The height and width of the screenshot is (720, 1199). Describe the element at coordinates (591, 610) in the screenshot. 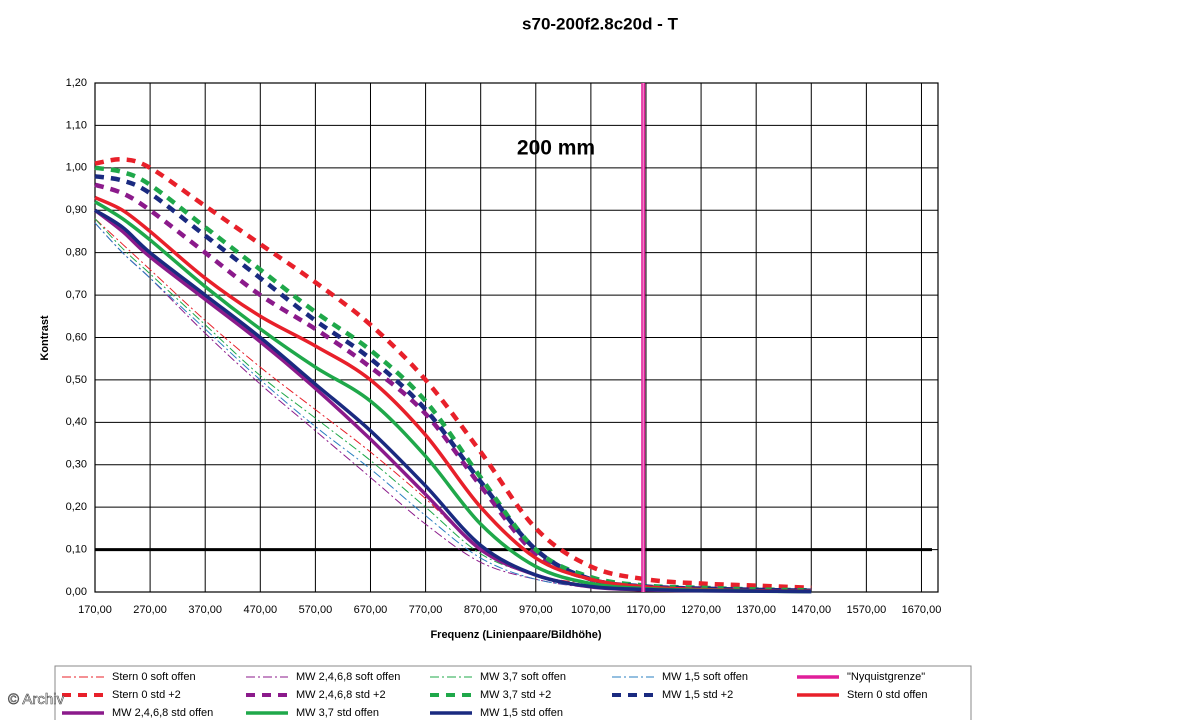

I see `x-tick-label: 1070,00` at that location.